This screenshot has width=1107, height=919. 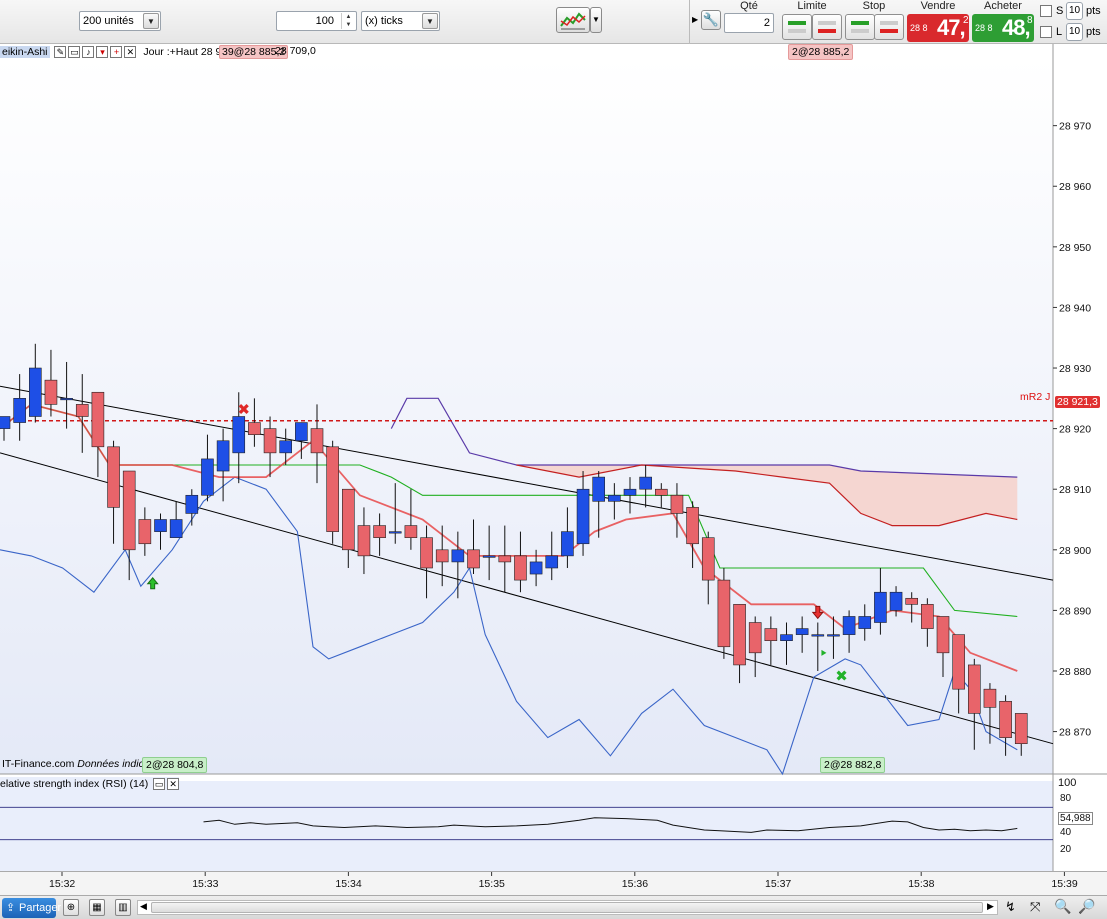 I want to click on rsi-value-tag: 54,988, so click(x=1075, y=818).